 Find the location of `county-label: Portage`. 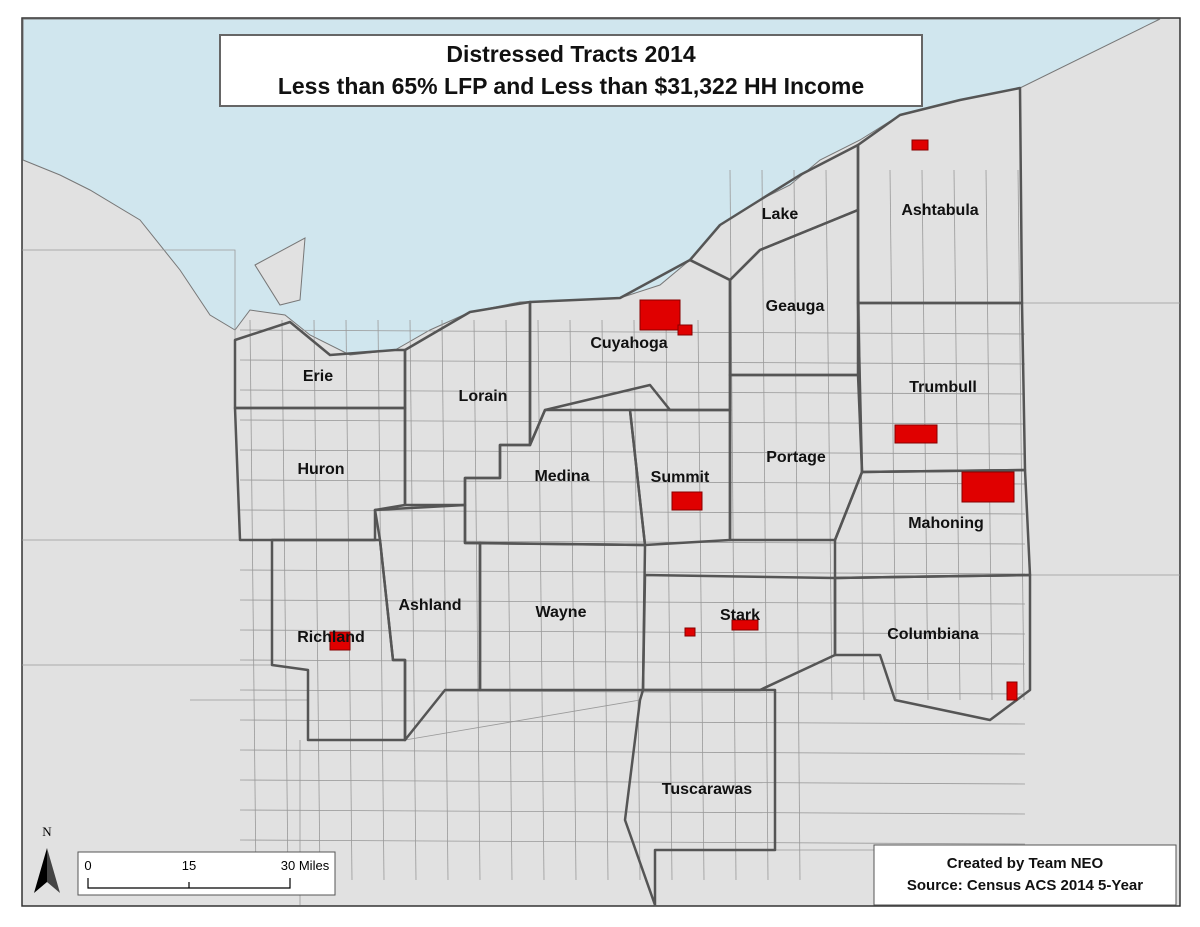

county-label: Portage is located at coordinates (796, 457).